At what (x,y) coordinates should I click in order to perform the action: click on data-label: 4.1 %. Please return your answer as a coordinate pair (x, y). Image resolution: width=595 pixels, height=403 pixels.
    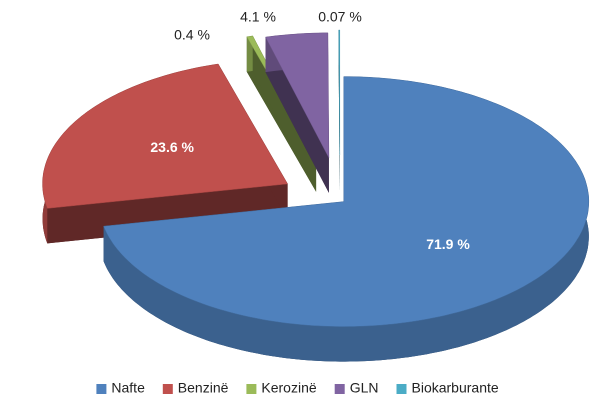
    Looking at the image, I should click on (258, 17).